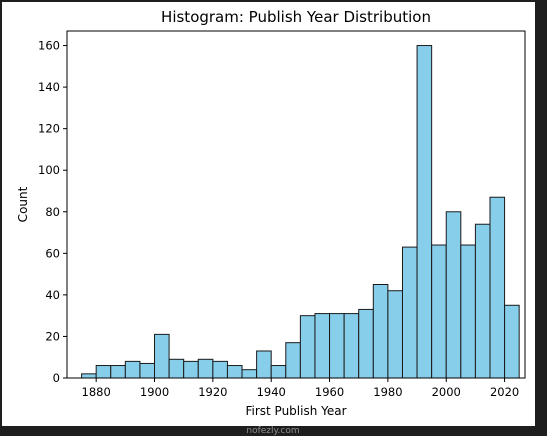  What do you see at coordinates (271, 392) in the screenshot?
I see `x-tick-label: 1940` at bounding box center [271, 392].